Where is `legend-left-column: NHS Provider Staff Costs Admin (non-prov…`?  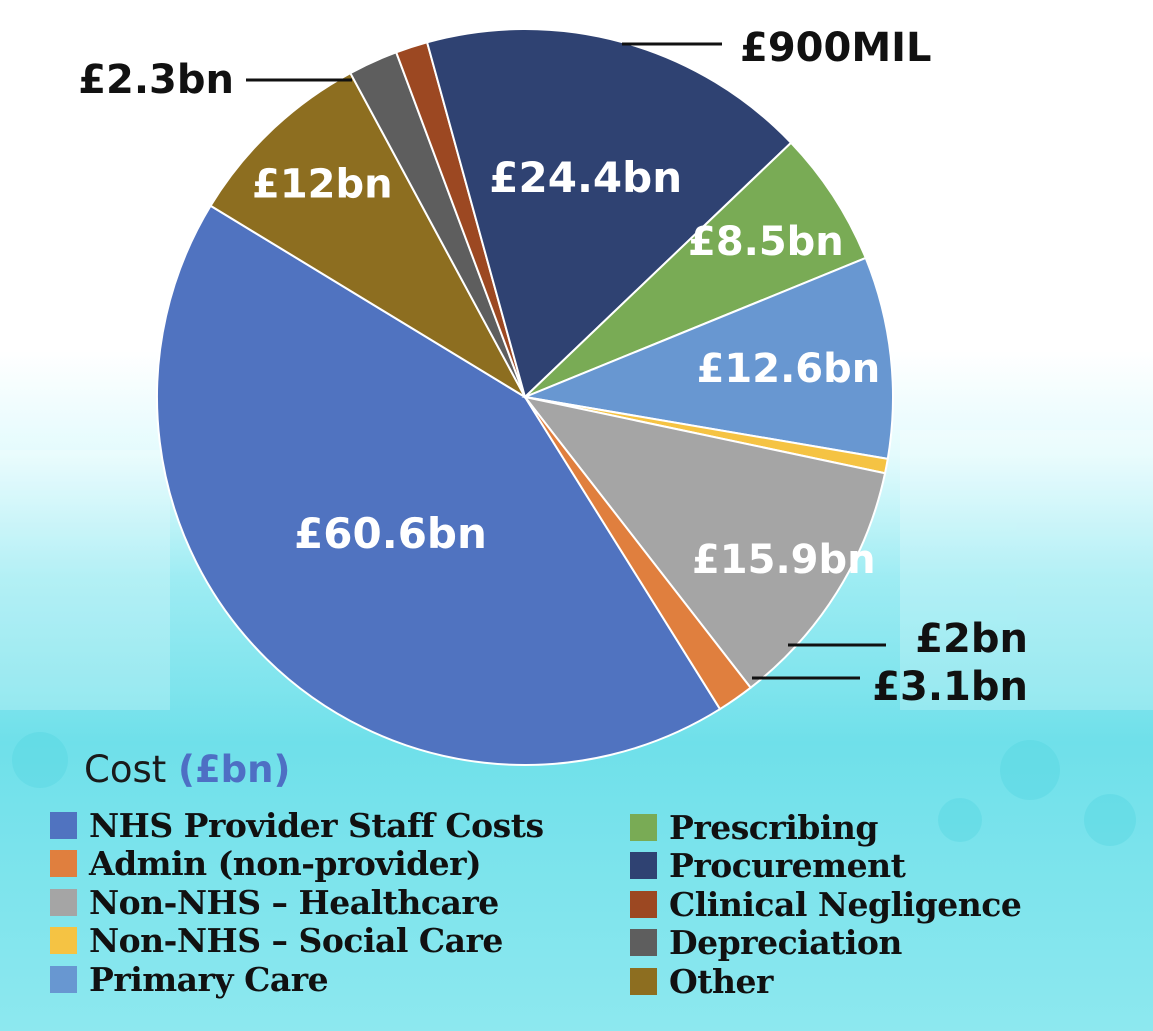 legend-left-column: NHS Provider Staff Costs Admin (non-prov… is located at coordinates (297, 902).